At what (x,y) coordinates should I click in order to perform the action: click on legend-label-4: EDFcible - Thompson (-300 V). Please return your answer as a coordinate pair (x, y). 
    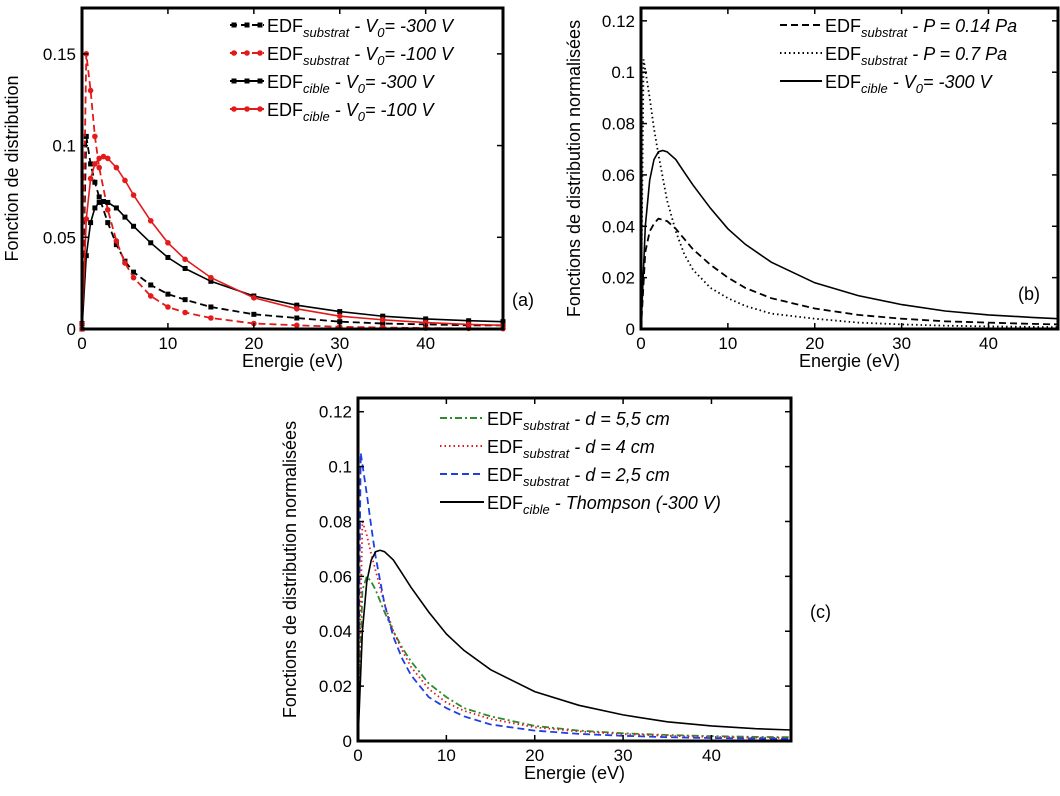
    Looking at the image, I should click on (604, 505).